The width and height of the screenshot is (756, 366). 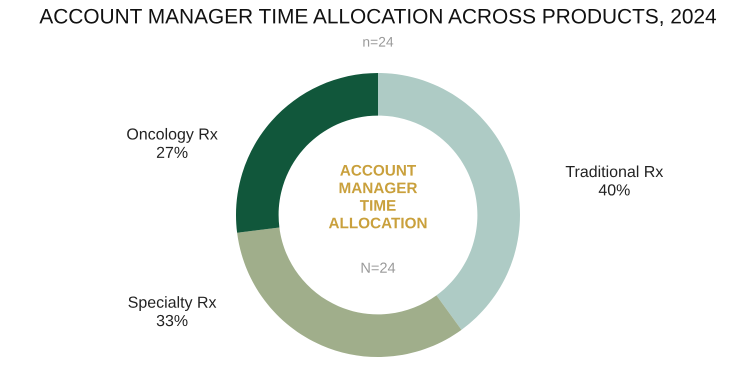 What do you see at coordinates (614, 190) in the screenshot?
I see `data-label: 40%` at bounding box center [614, 190].